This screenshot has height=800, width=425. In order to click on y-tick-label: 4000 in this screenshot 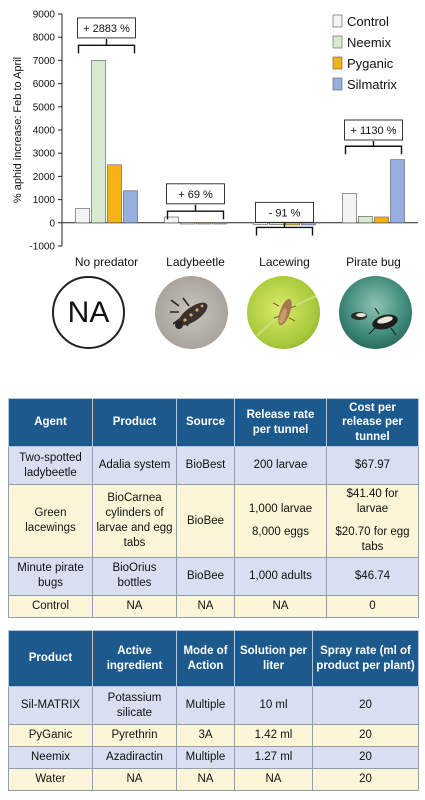, I will do `click(44, 131)`.